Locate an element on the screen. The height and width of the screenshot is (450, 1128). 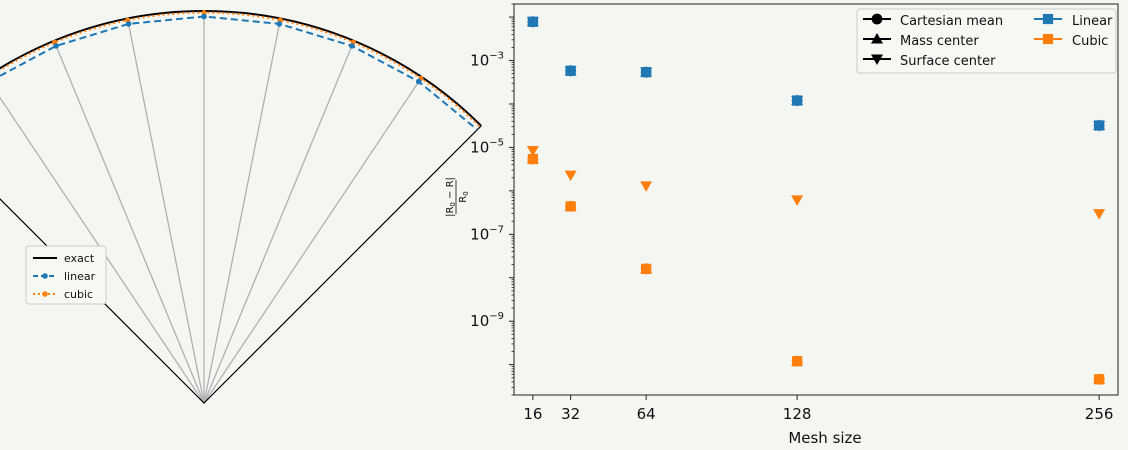
x-tick-label: 128 is located at coordinates (797, 414).